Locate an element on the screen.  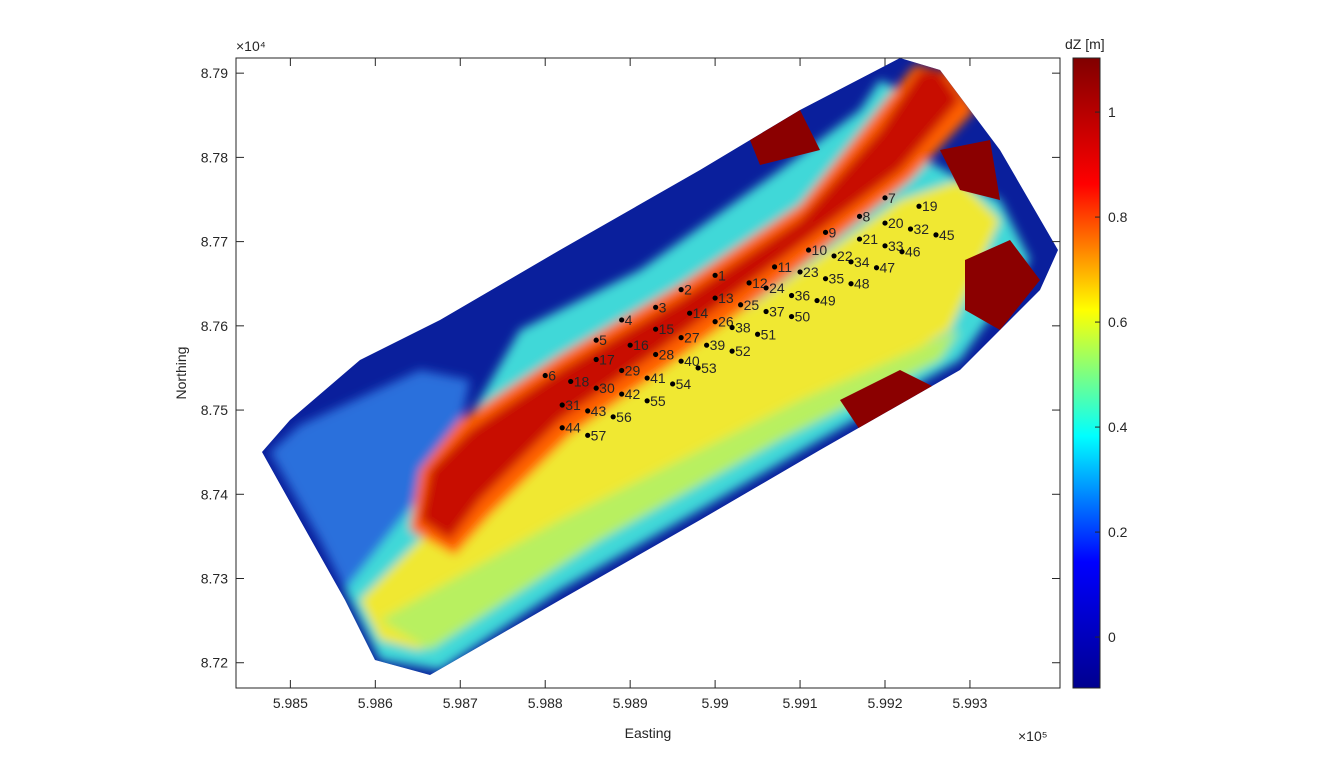
point-label: 53 is located at coordinates (709, 368).